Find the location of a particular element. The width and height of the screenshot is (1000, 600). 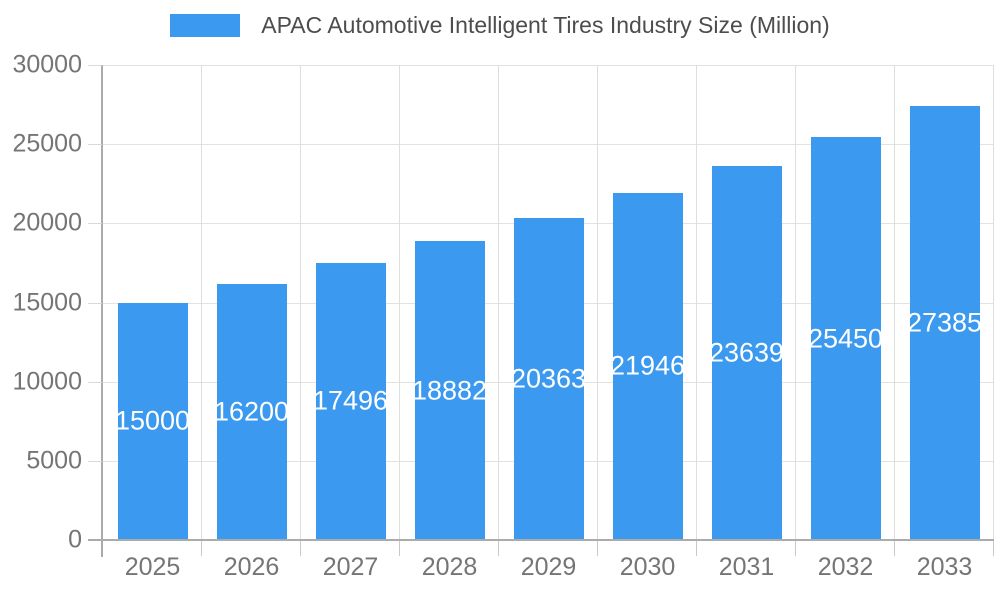

bar-value-label: 18882 is located at coordinates (449, 390).